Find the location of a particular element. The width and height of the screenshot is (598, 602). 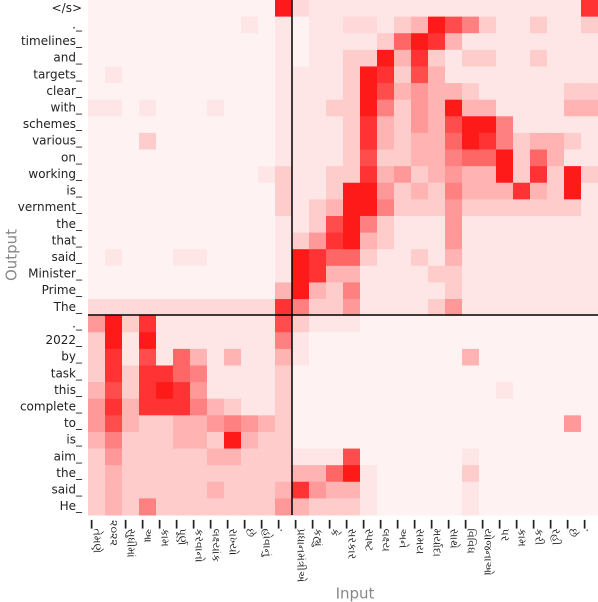

x-tick-label: ▁લક્ષ્યાંક is located at coordinates (216, 540).